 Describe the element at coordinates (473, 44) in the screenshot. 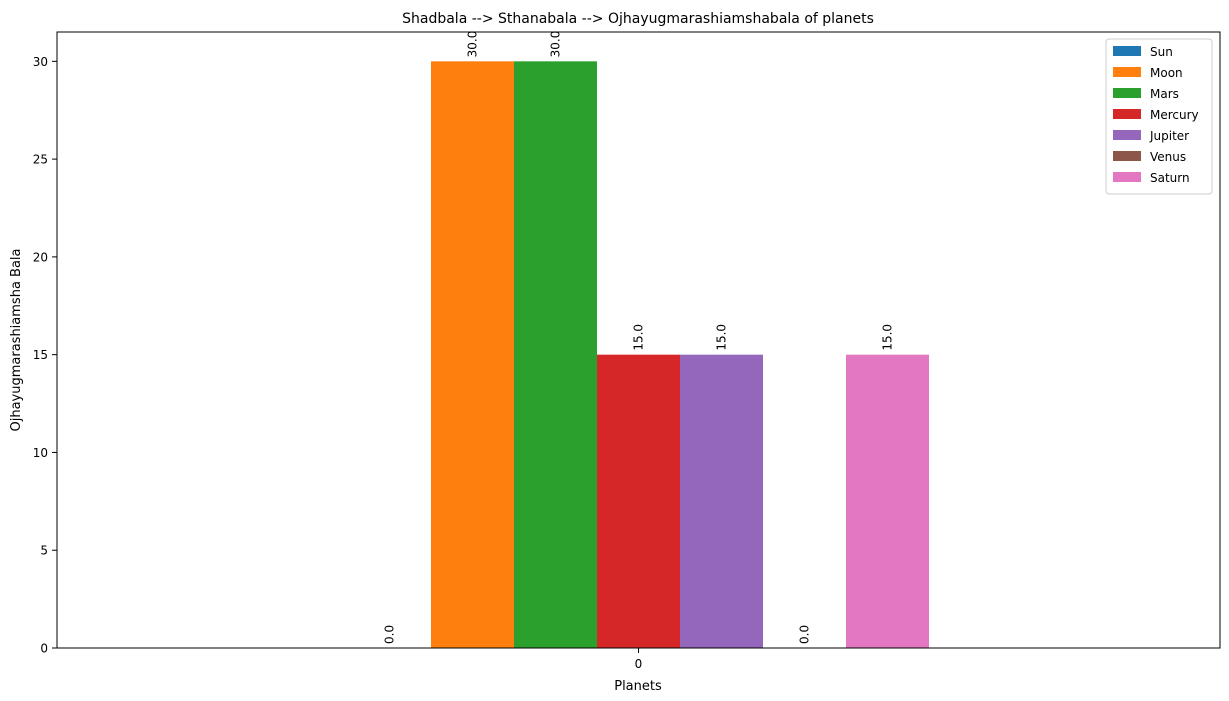

I see `bar-label-moon: 30.0` at that location.